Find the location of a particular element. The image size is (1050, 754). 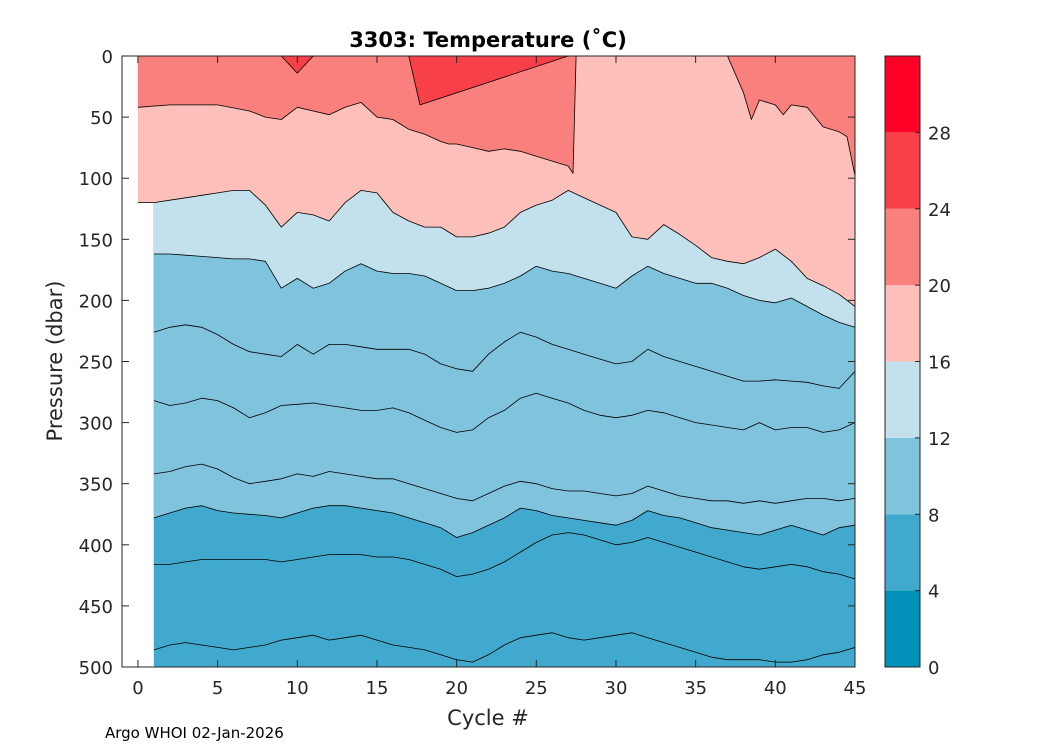

y-axis-label: Pressure (dbar) is located at coordinates (55, 361).